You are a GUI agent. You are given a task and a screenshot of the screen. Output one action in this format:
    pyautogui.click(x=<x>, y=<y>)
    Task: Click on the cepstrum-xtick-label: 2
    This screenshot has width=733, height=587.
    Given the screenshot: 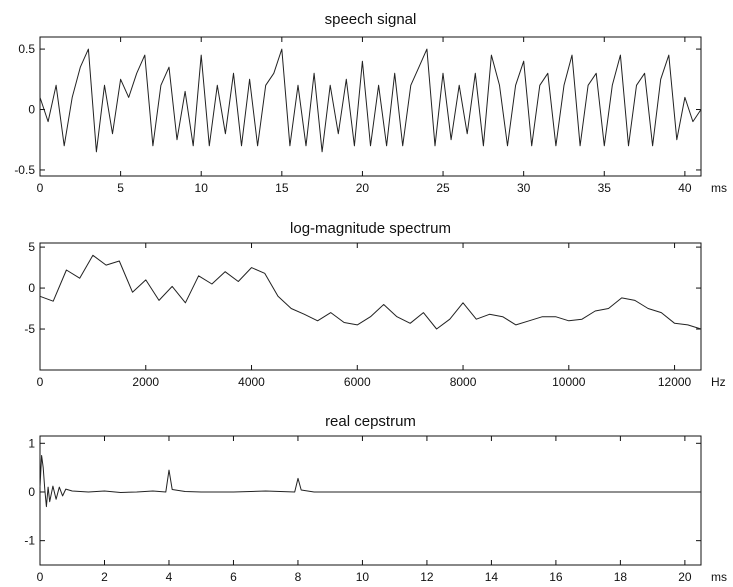 What is the action you would take?
    pyautogui.click(x=104, y=577)
    